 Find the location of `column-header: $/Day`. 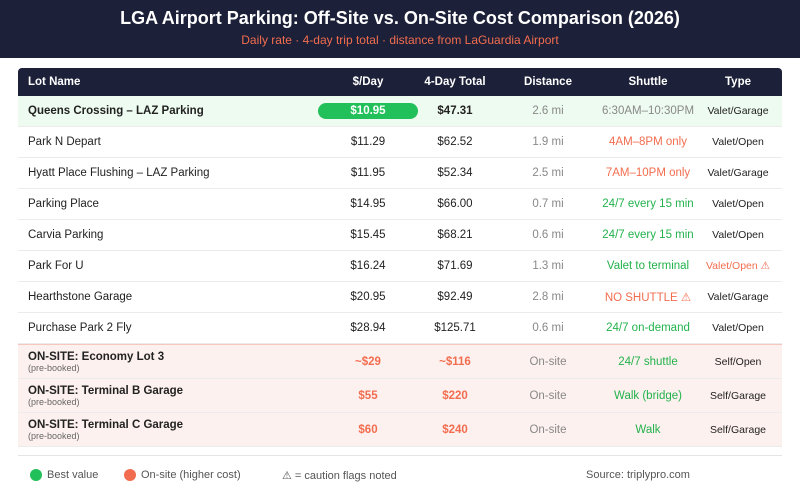

column-header: $/Day is located at coordinates (368, 82).